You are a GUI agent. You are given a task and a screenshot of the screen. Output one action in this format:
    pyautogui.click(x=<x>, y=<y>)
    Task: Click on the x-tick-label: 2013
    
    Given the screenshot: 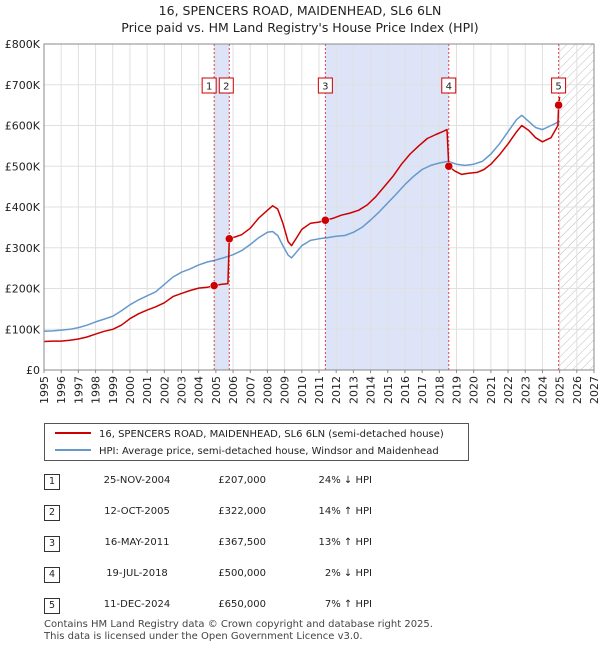 What is the action you would take?
    pyautogui.click(x=353, y=390)
    